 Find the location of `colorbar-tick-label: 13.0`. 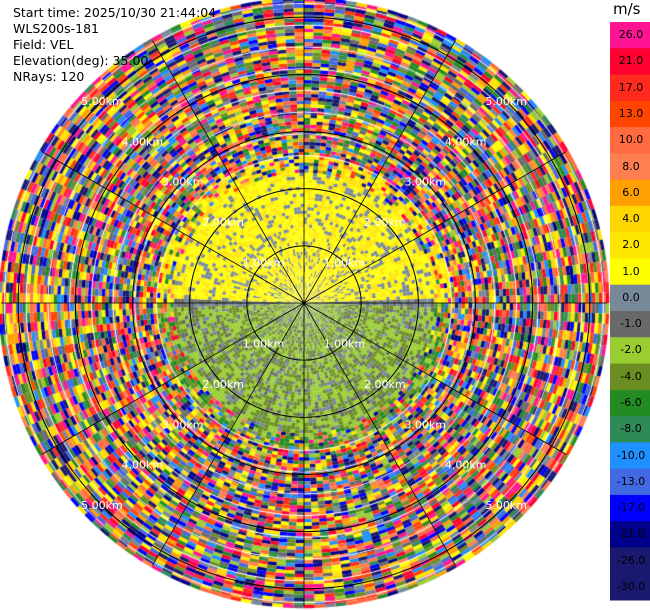

colorbar-tick-label: 13.0 is located at coordinates (631, 113).